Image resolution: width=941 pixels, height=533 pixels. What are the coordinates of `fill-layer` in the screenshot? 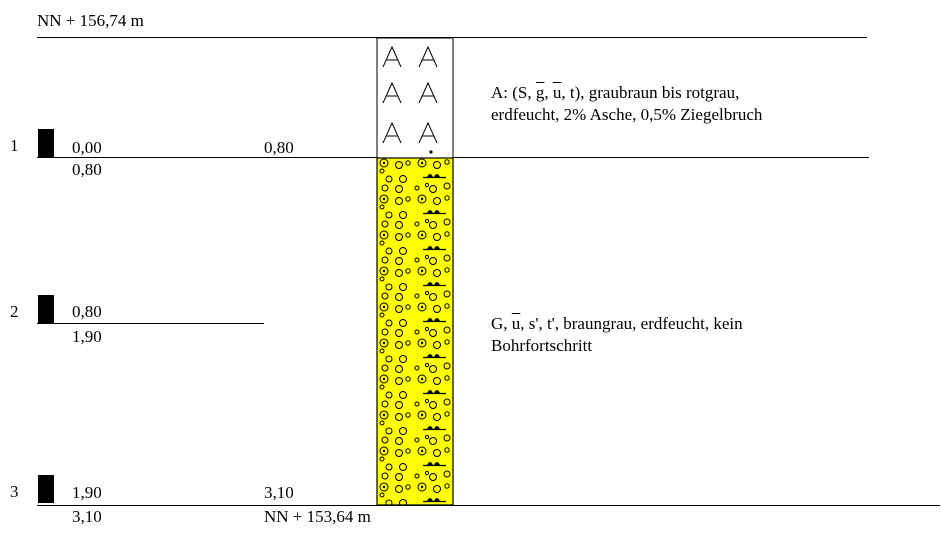 It's located at (415, 98).